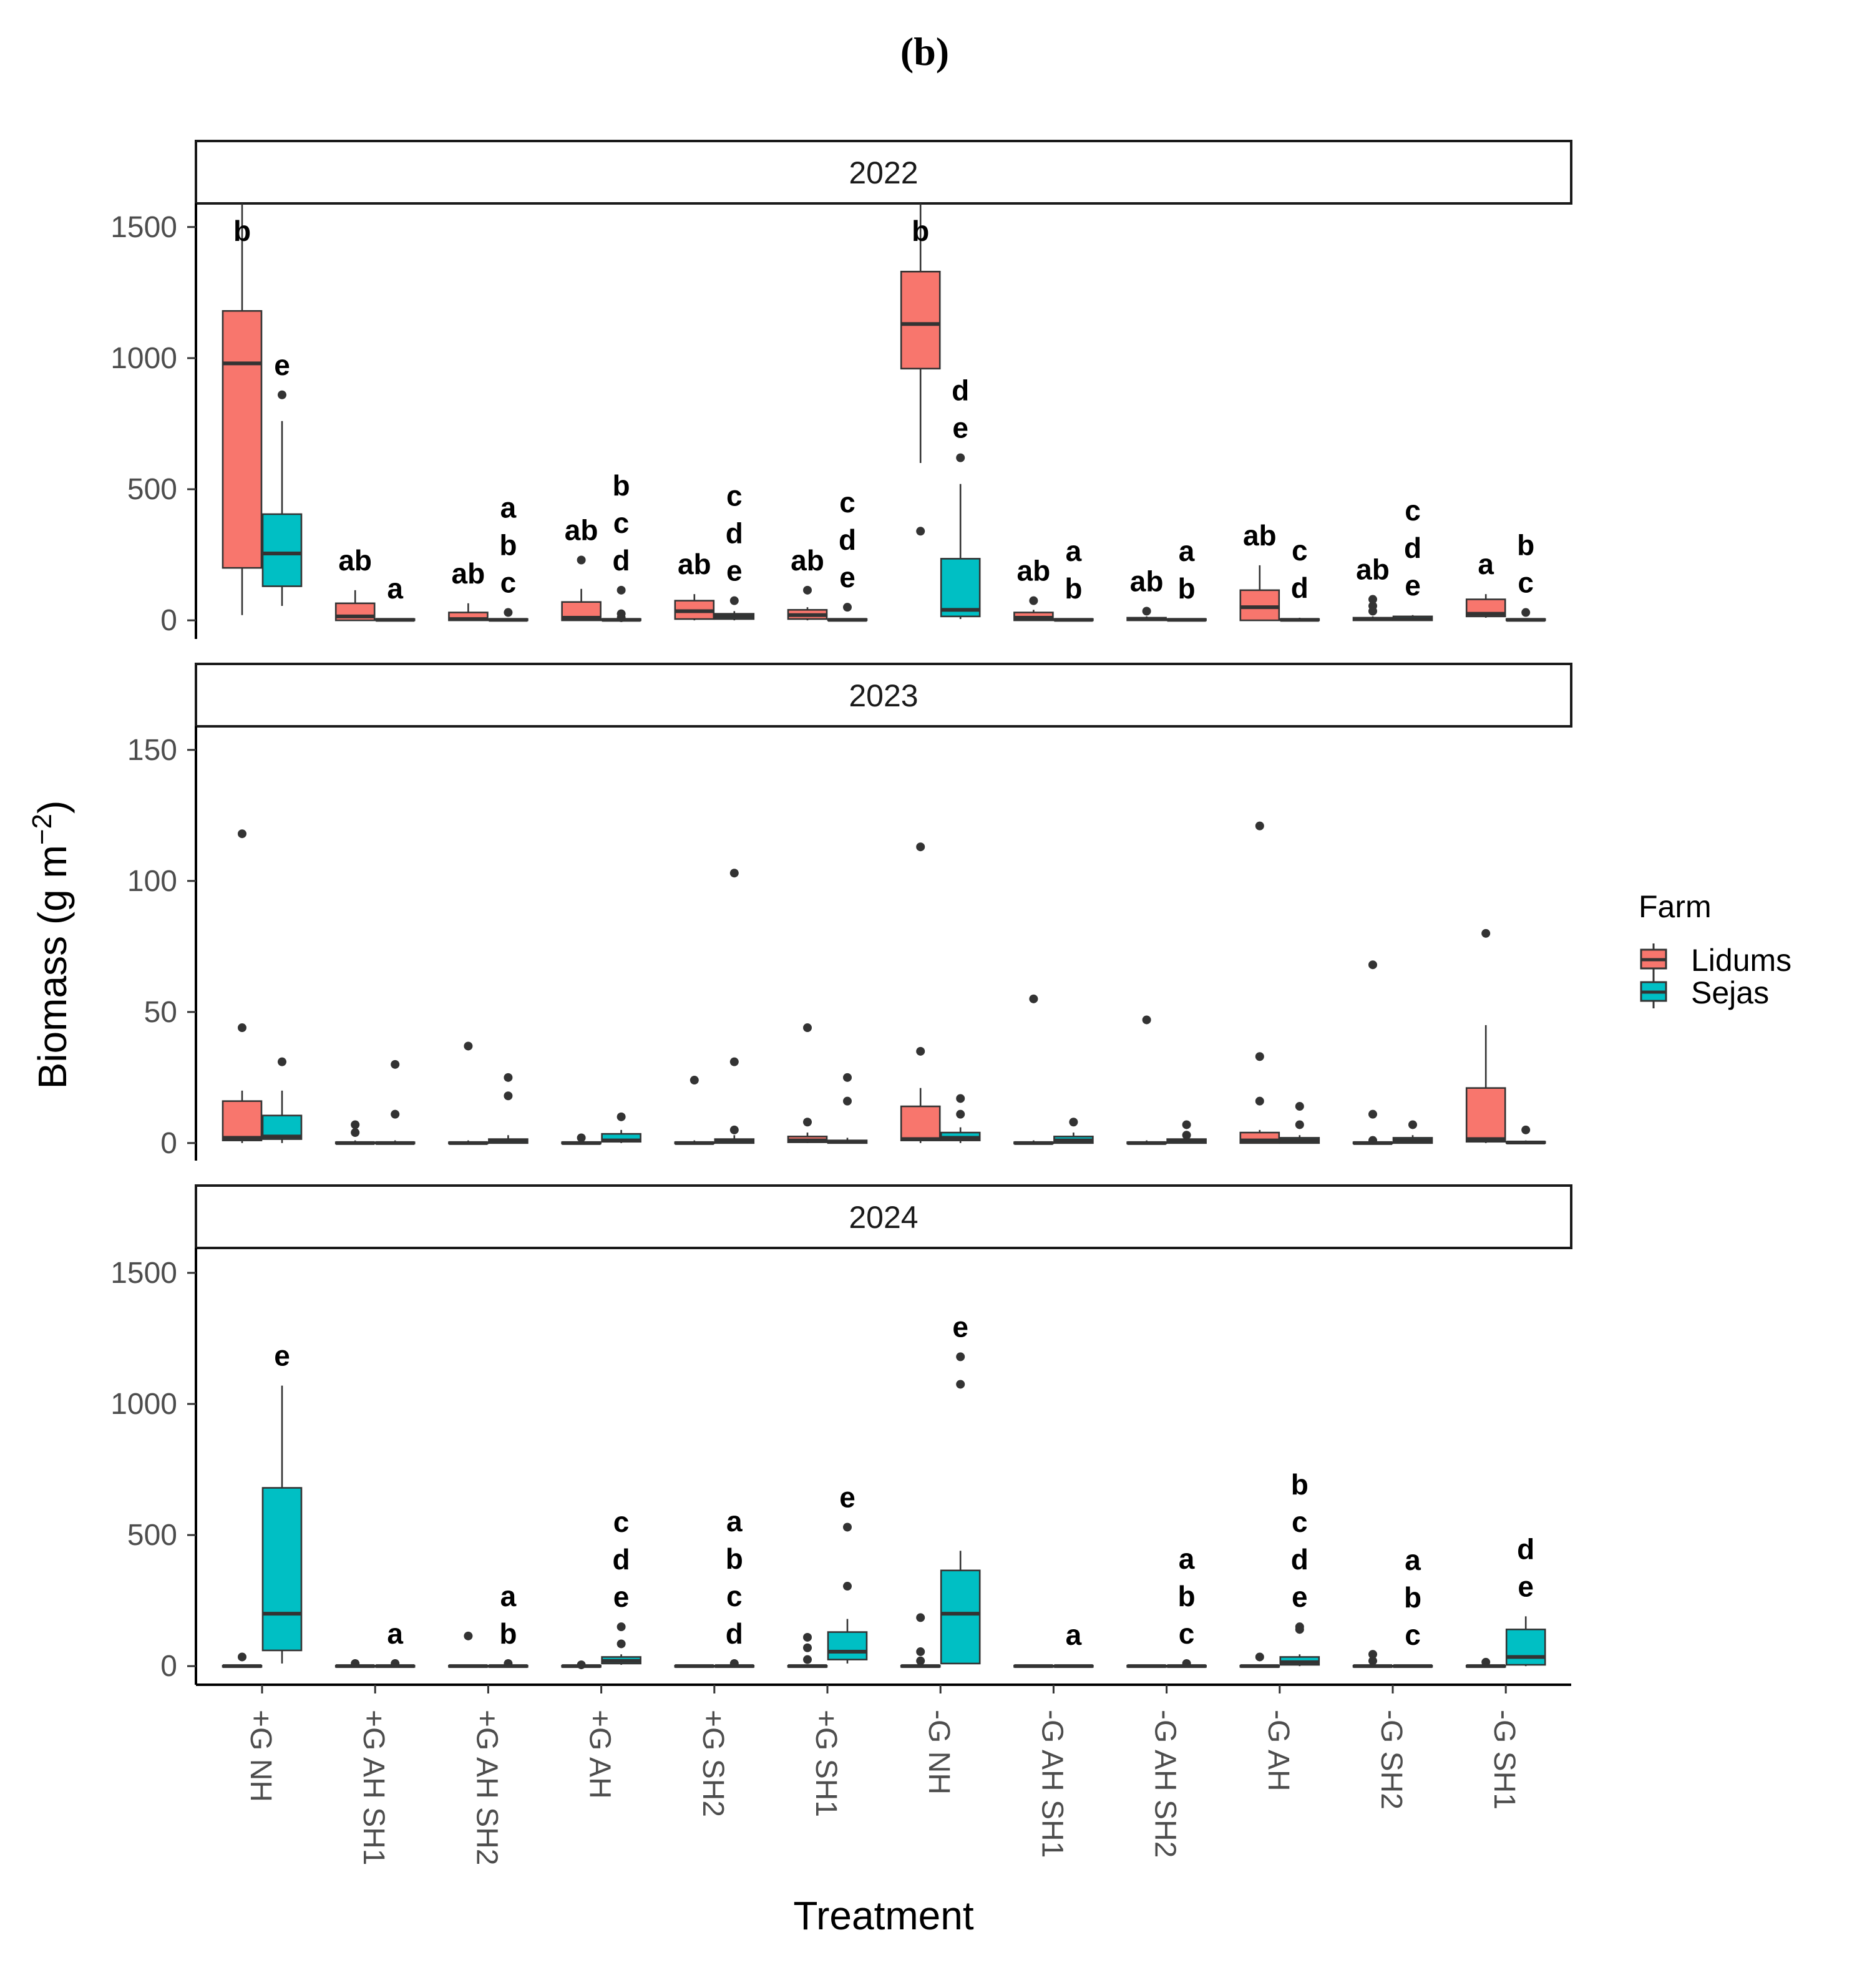 The width and height of the screenshot is (1852, 1988). What do you see at coordinates (42, 829) in the screenshot?
I see `y-axis-title-exponent: −2` at bounding box center [42, 829].